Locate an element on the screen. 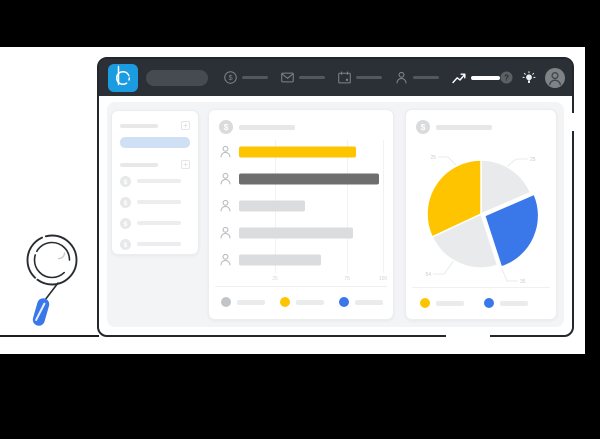  b-logo-icon is located at coordinates (123, 77).